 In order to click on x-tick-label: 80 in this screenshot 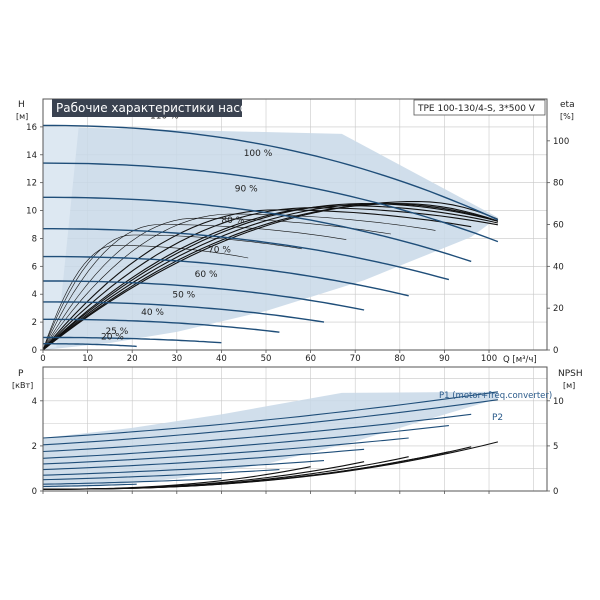, I will do `click(399, 359)`.